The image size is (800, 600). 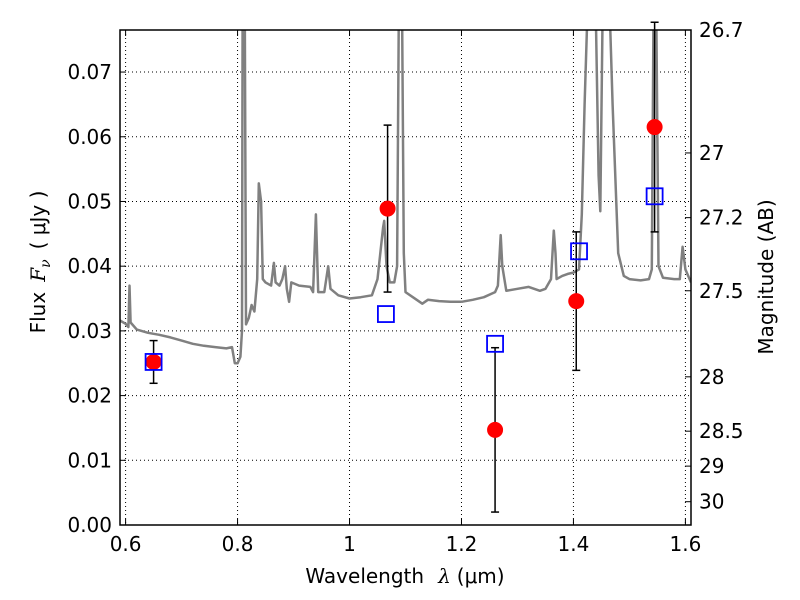 I want to click on y-tick-label: 0.07, so click(x=89, y=72).